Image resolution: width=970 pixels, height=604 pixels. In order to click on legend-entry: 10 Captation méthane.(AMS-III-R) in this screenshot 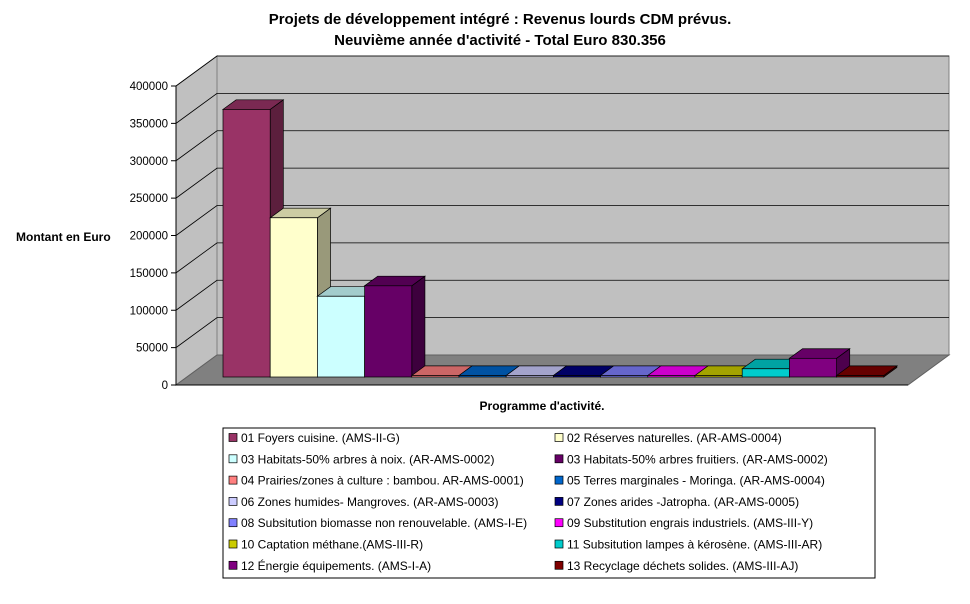, I will do `click(332, 545)`.